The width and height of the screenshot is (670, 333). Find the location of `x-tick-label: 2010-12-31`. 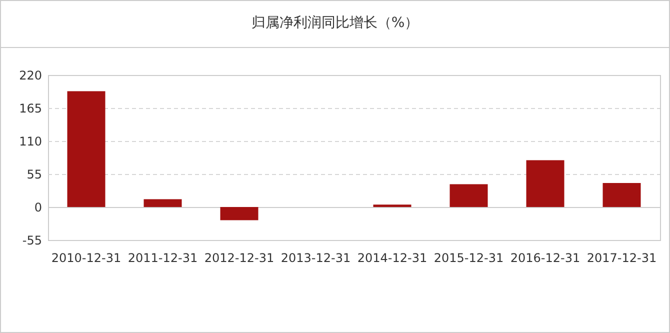

x-tick-label: 2010-12-31 is located at coordinates (86, 258).